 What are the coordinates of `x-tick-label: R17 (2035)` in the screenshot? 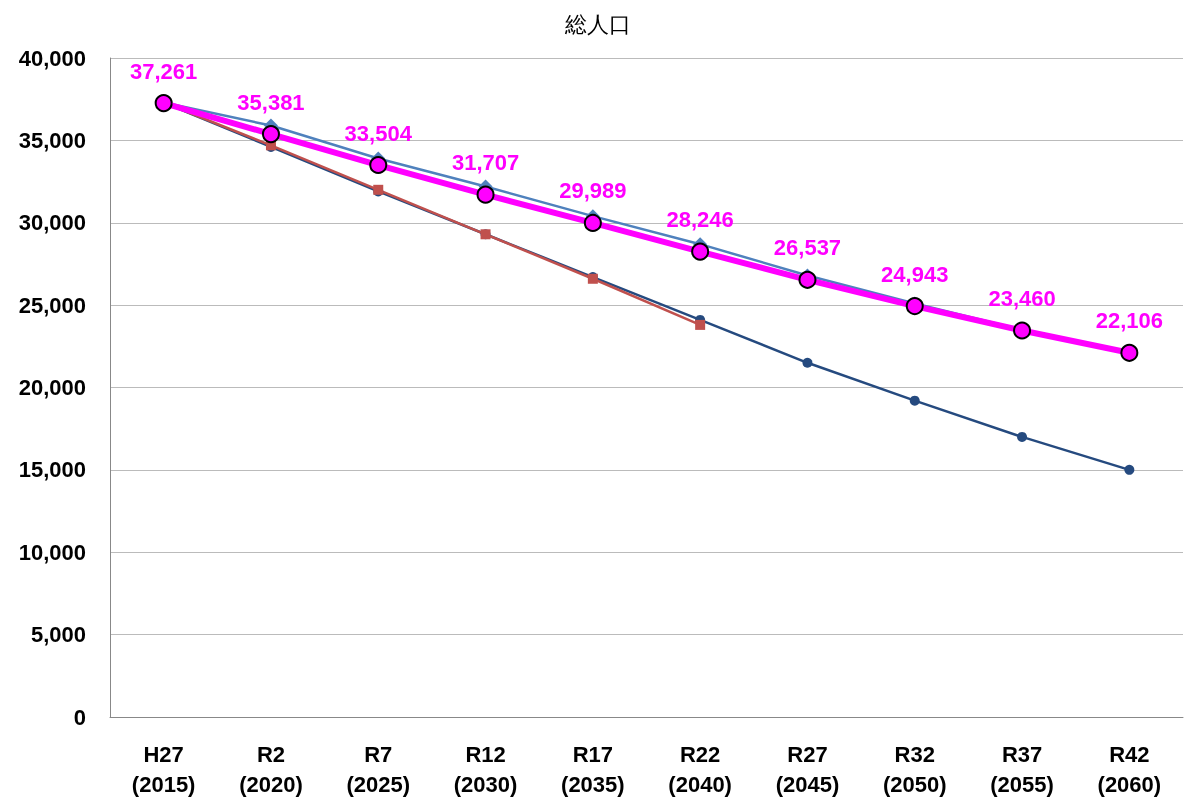 It's located at (593, 769).